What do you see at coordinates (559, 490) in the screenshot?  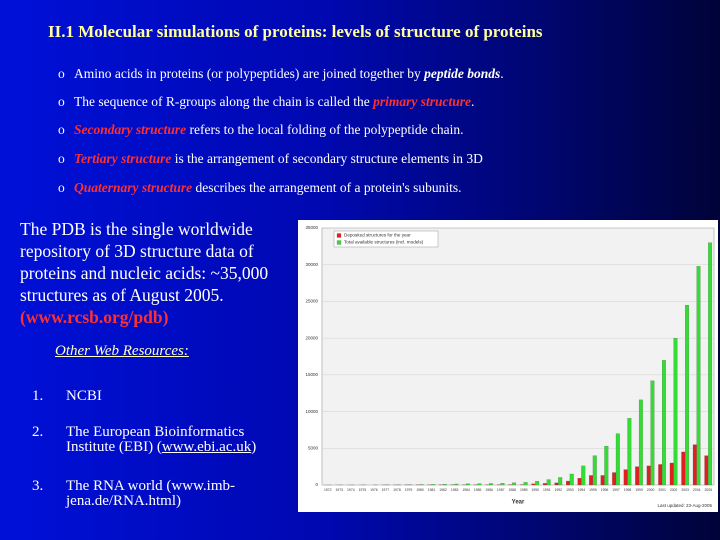 I see `x-tick-label: 1992` at bounding box center [559, 490].